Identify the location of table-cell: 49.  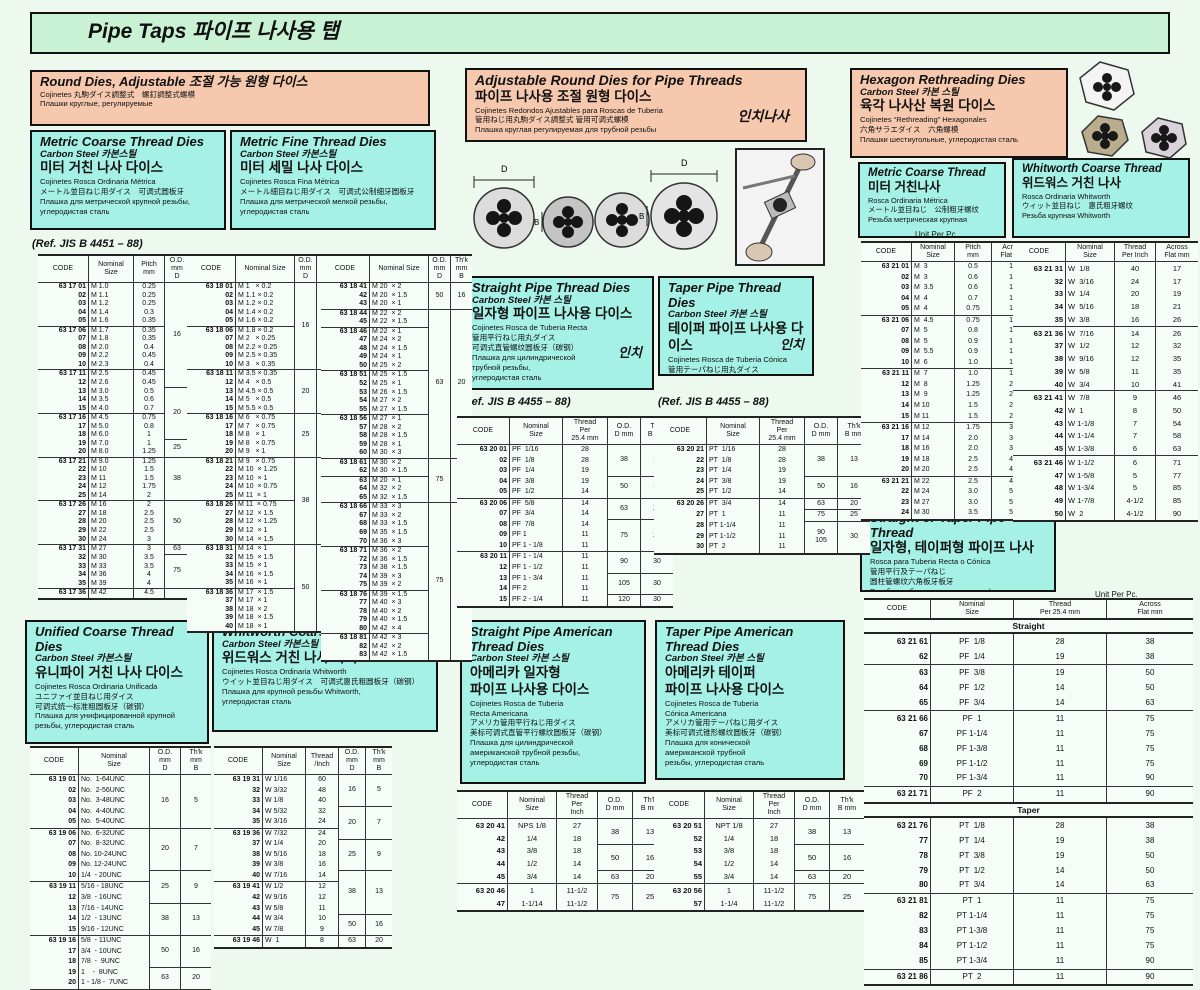
(1058, 501).